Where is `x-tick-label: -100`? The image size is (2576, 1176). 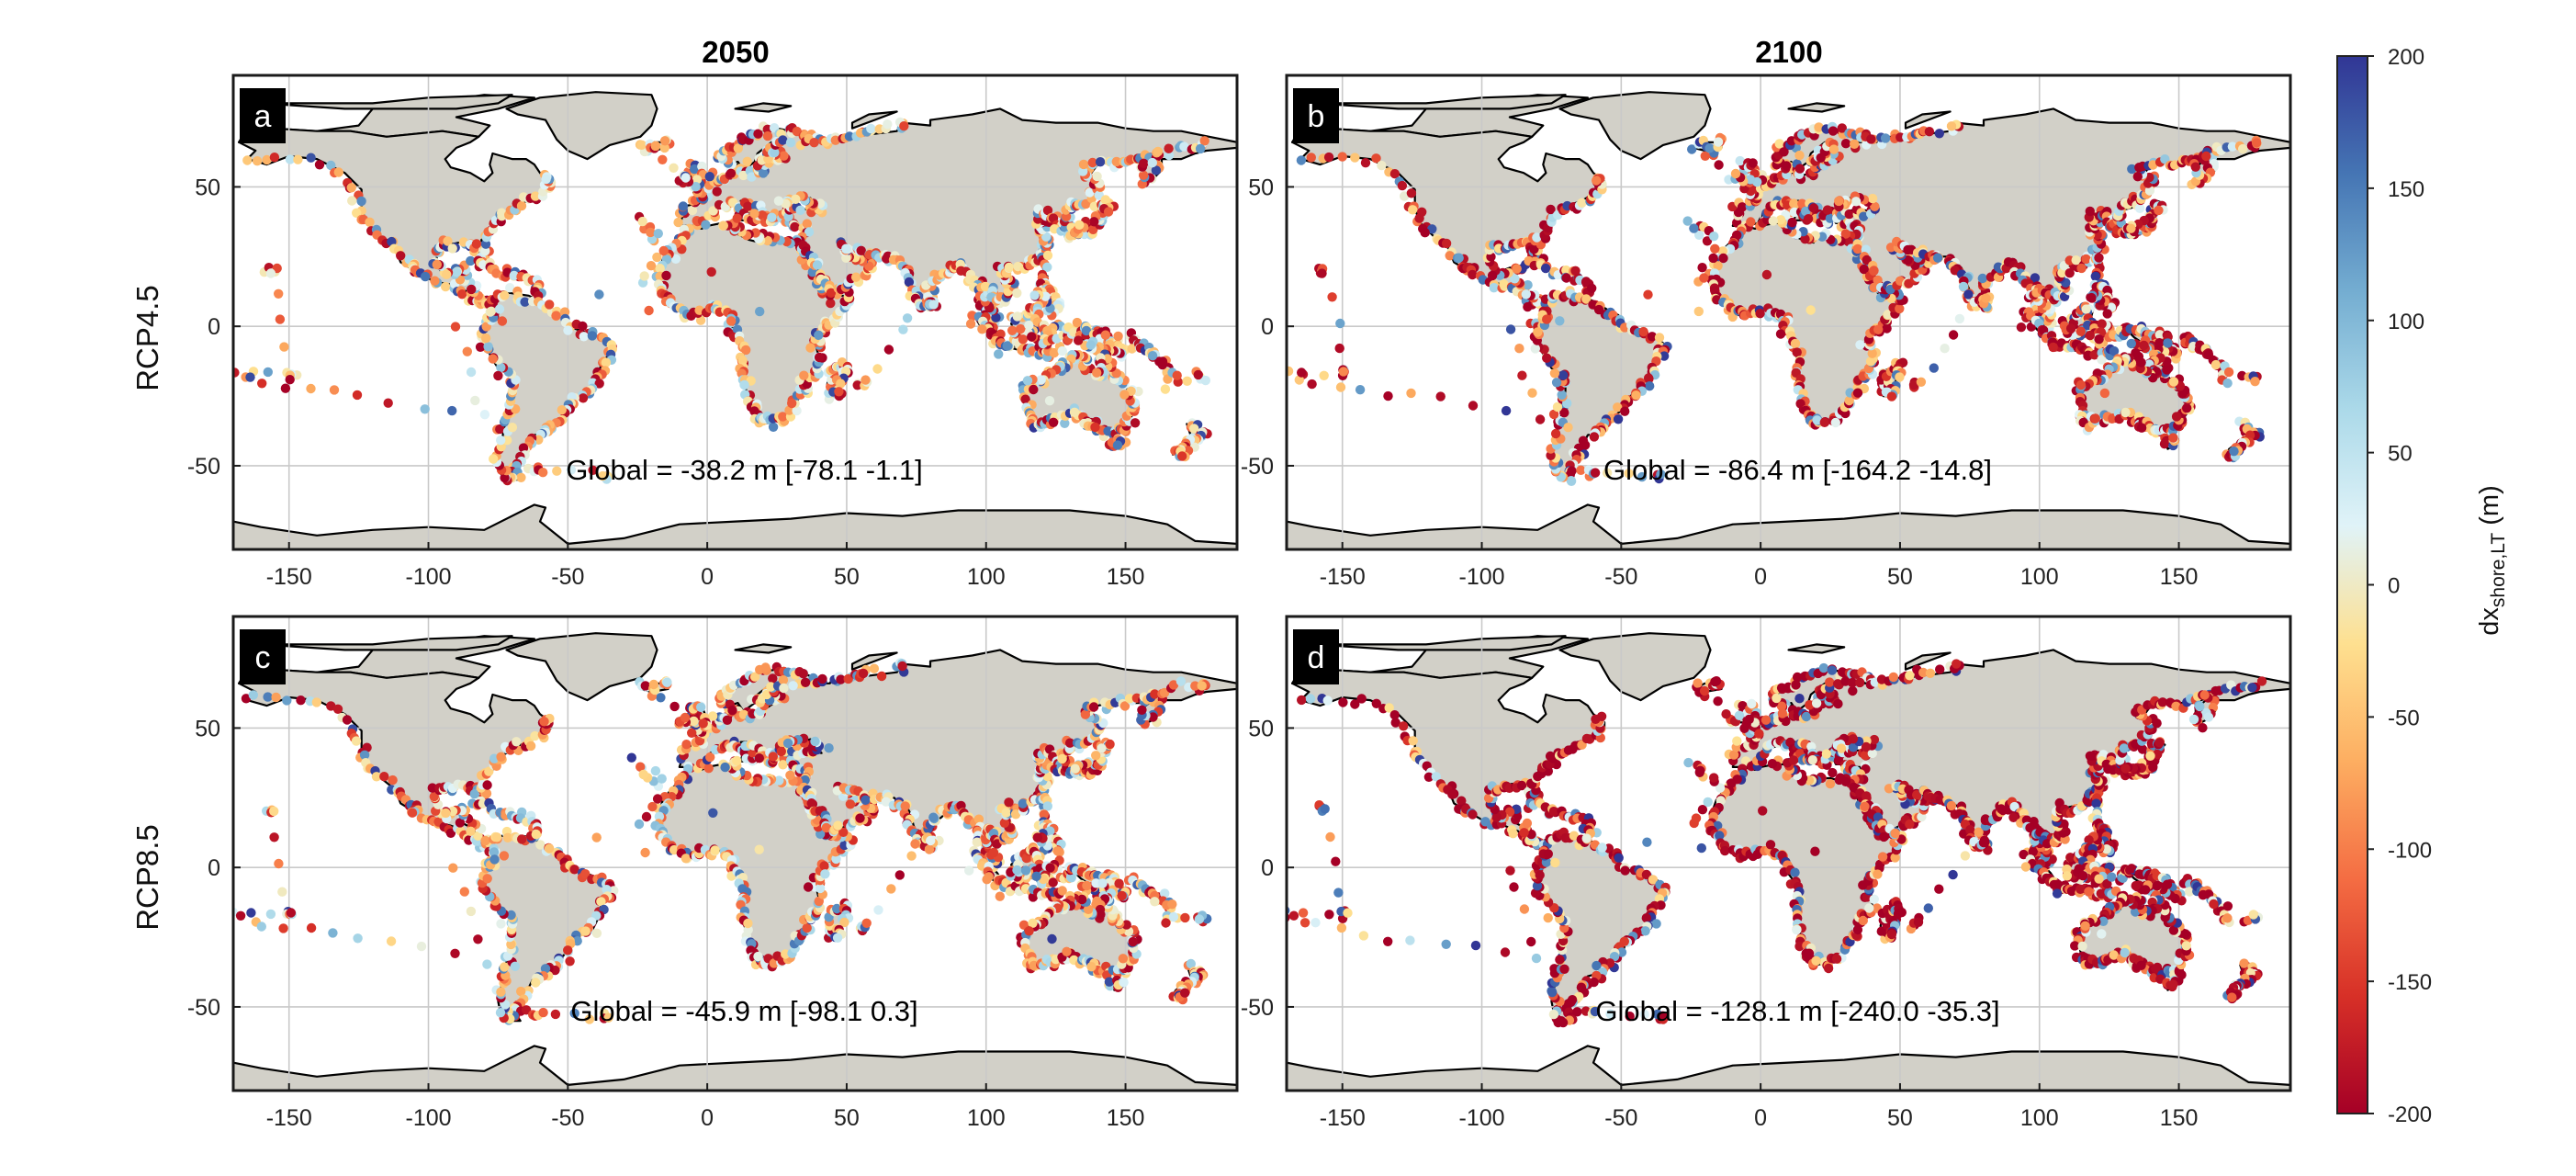 x-tick-label: -100 is located at coordinates (1482, 577).